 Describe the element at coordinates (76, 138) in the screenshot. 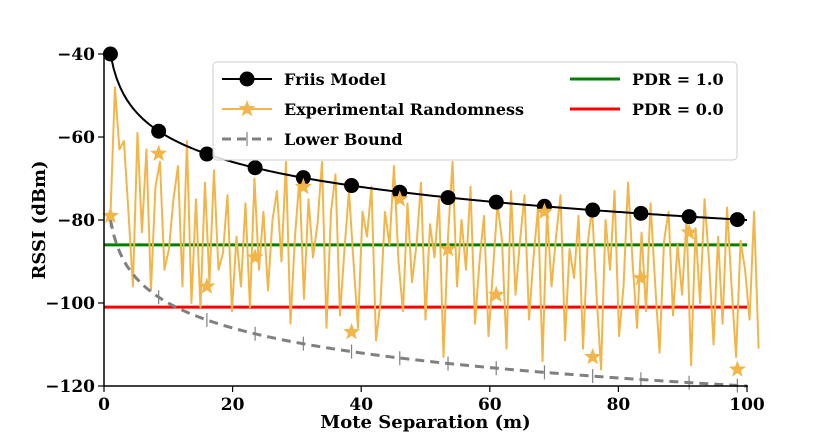

I see `y-tick-label: −60` at that location.